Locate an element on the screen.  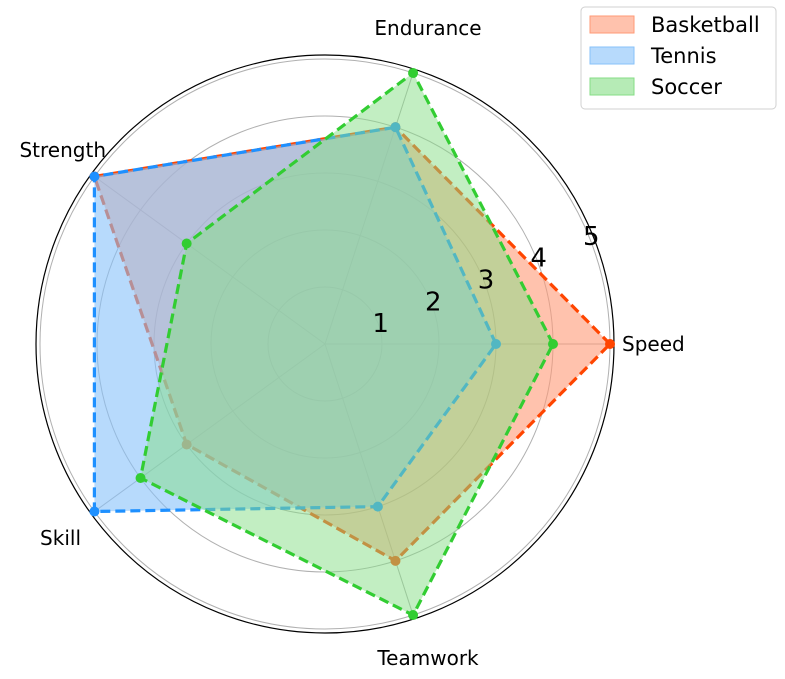
axis-label-skill: Skill is located at coordinates (60, 538).